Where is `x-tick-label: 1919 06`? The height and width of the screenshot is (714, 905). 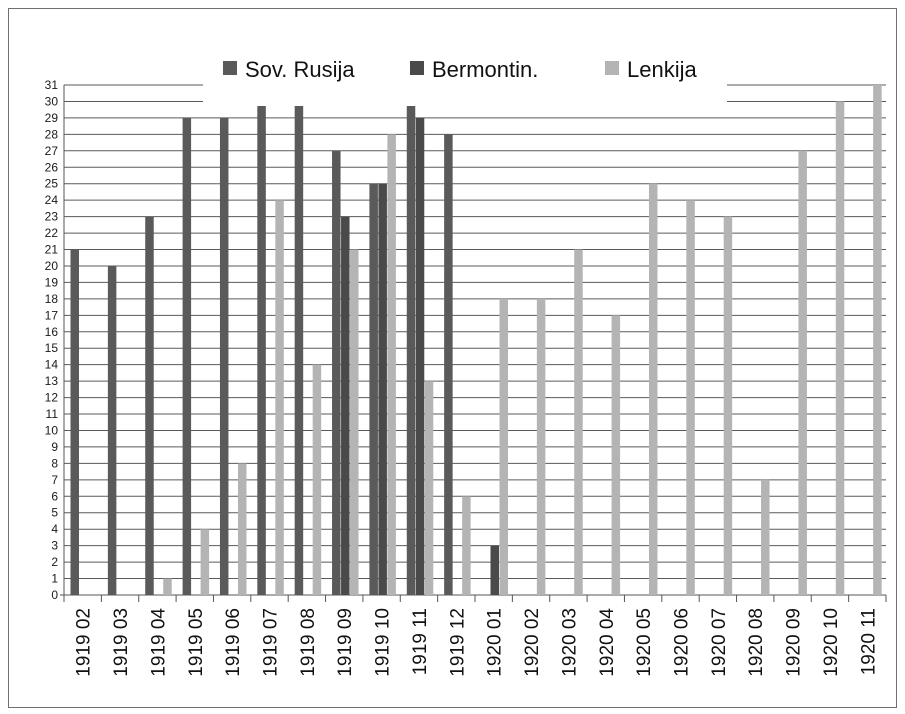
x-tick-label: 1919 06 is located at coordinates (233, 642).